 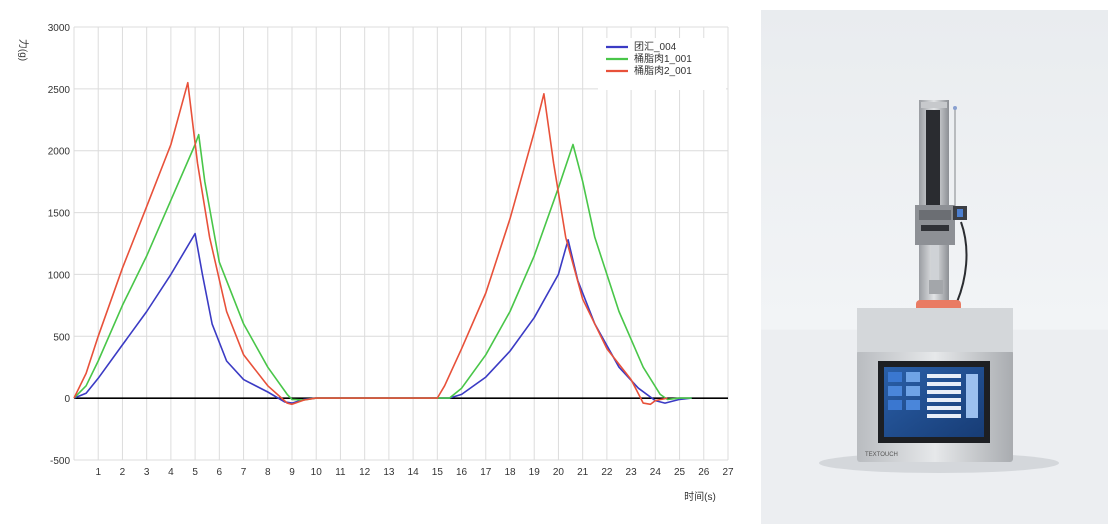 What do you see at coordinates (632, 472) in the screenshot?
I see `x-tick-label: 23` at bounding box center [632, 472].